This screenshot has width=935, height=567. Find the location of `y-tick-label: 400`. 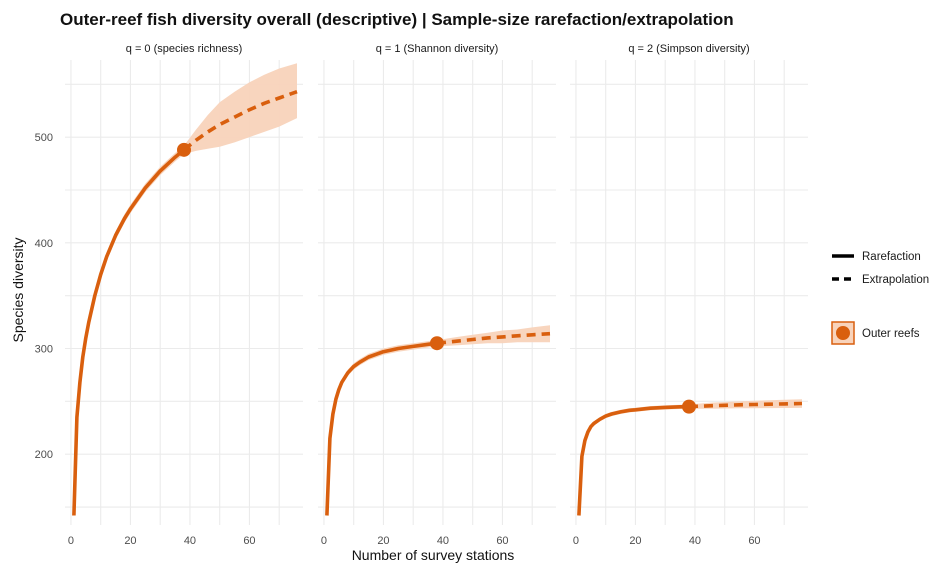

y-tick-label: 400 is located at coordinates (44, 244).